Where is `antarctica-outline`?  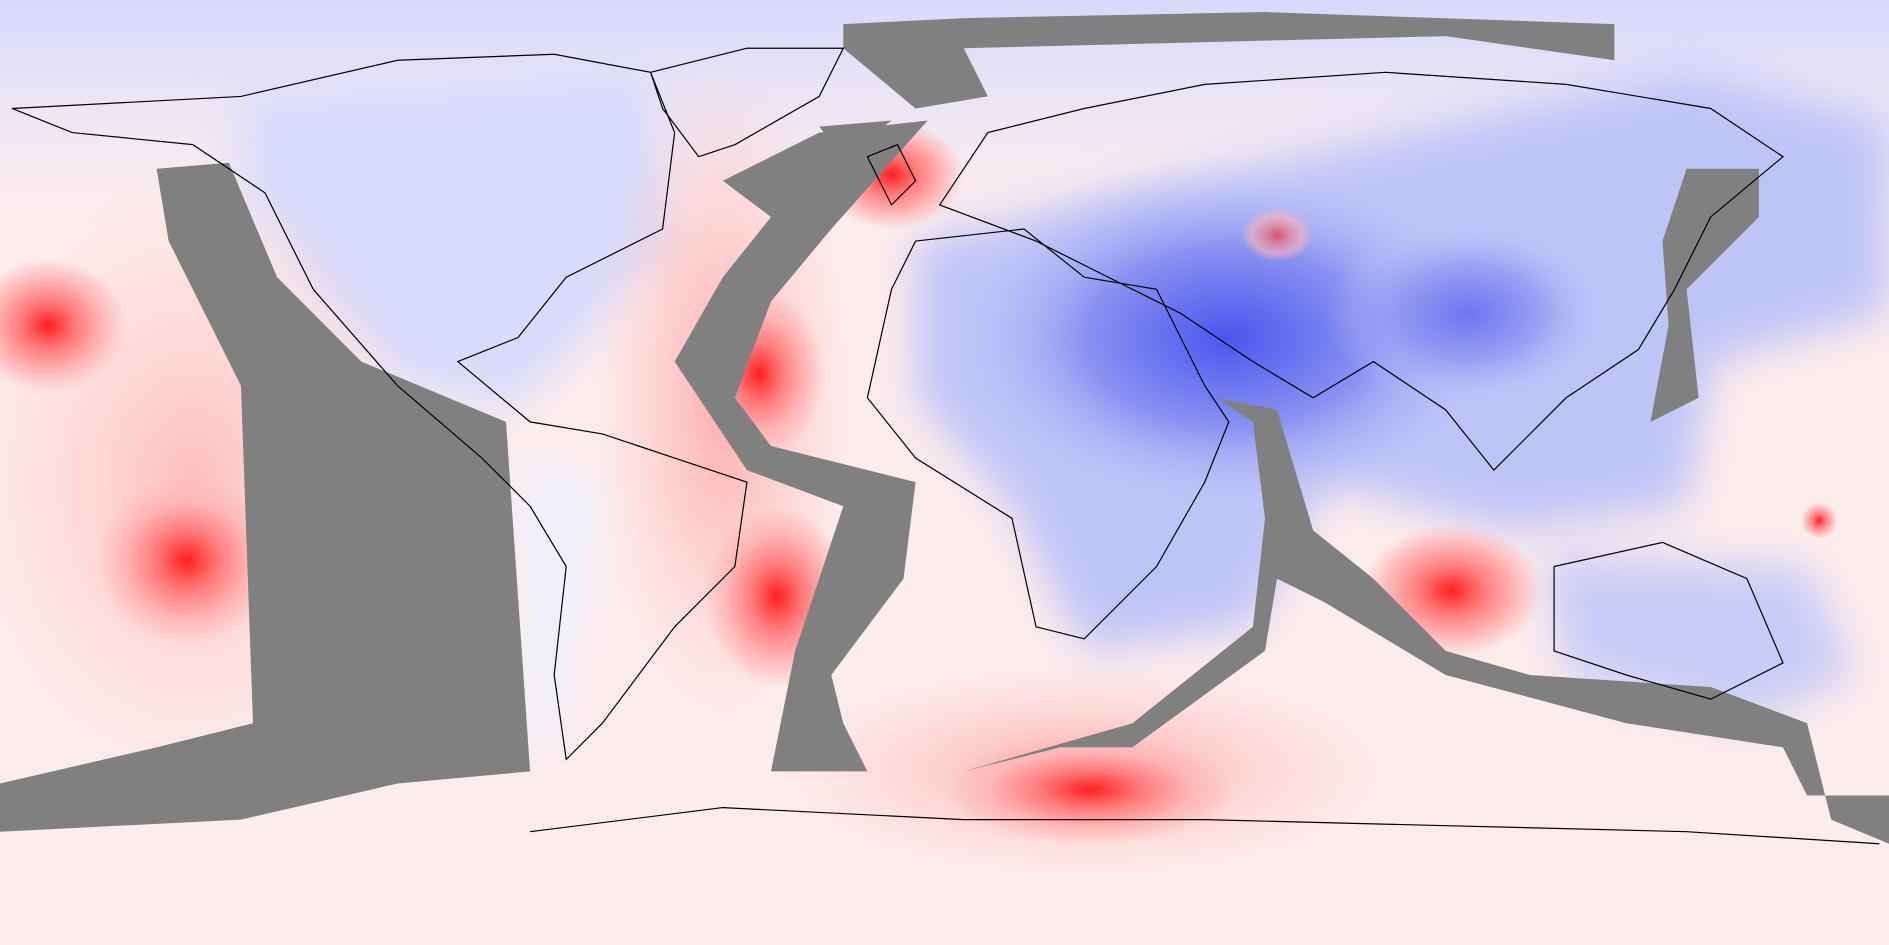
antarctica-outline is located at coordinates (1205, 825).